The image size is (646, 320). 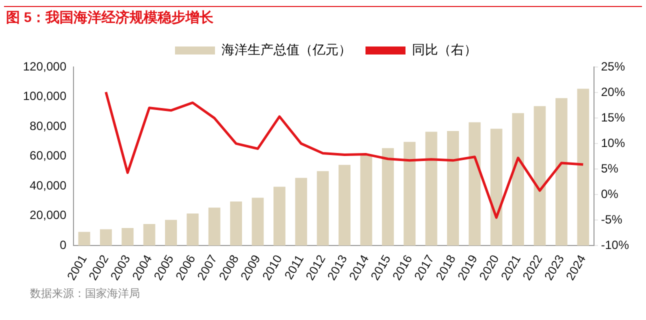 What do you see at coordinates (85, 293) in the screenshot?
I see `source-note: 数据来源：国家海洋局` at bounding box center [85, 293].